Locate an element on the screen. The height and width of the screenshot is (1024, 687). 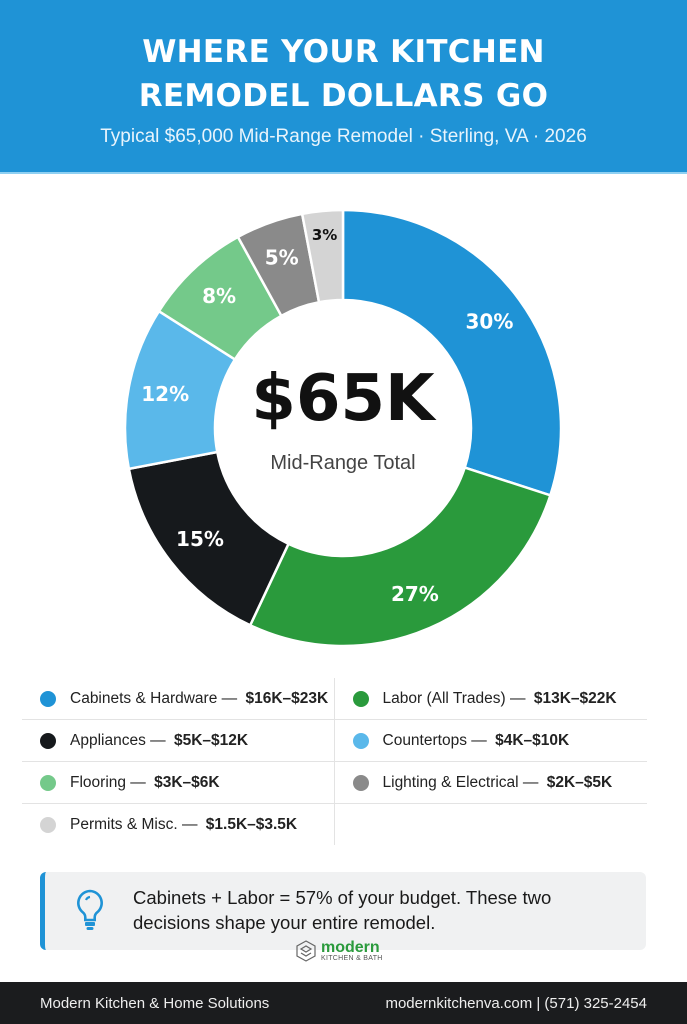
legend-item: Labor (All Trades) — $13K–$22K is located at coordinates (491, 698).